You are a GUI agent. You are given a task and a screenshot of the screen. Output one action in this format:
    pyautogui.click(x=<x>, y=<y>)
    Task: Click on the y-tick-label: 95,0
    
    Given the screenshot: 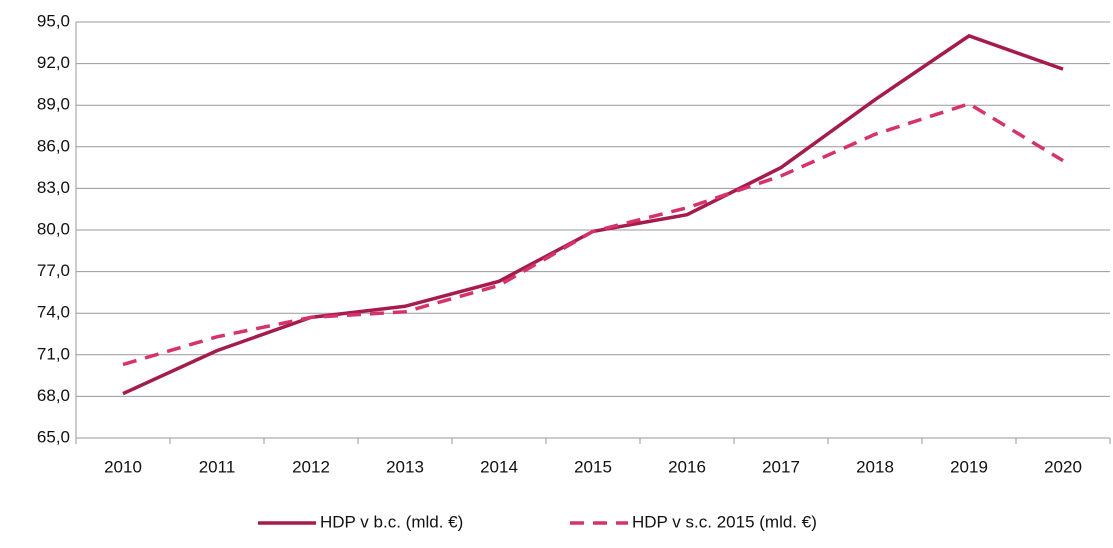 What is the action you would take?
    pyautogui.click(x=53, y=20)
    